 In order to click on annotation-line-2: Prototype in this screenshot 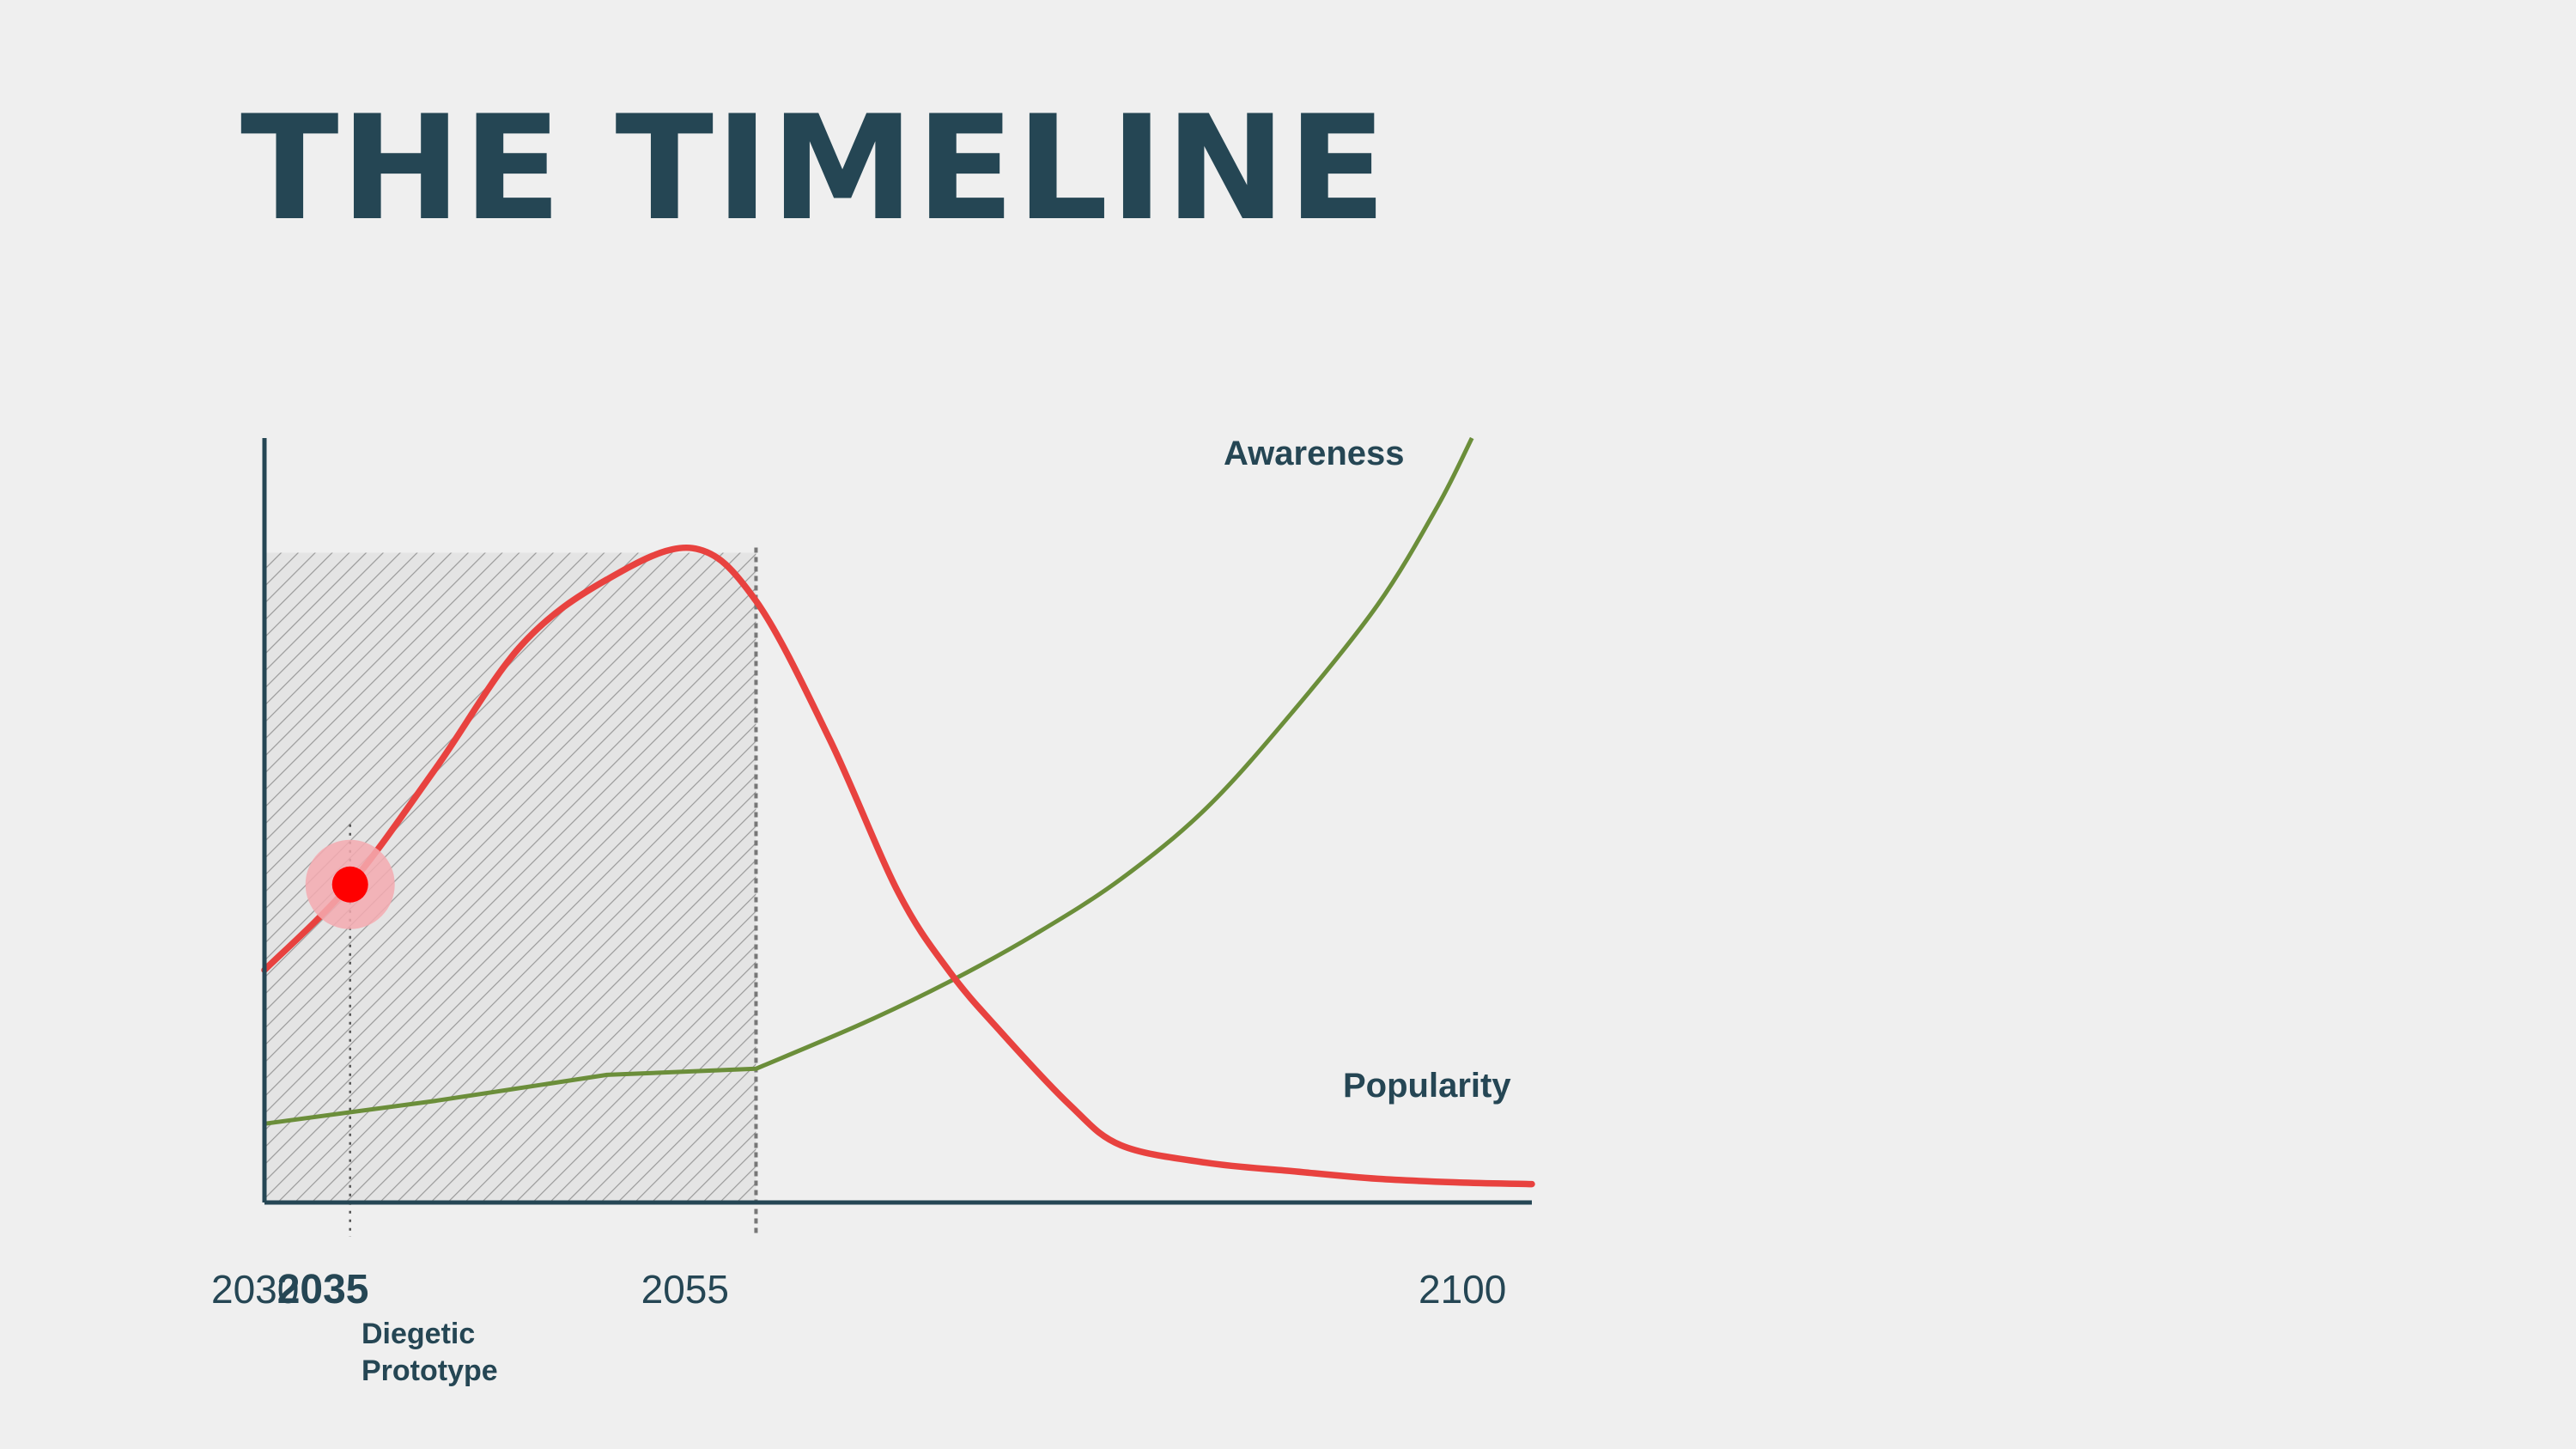, I will do `click(430, 1371)`.